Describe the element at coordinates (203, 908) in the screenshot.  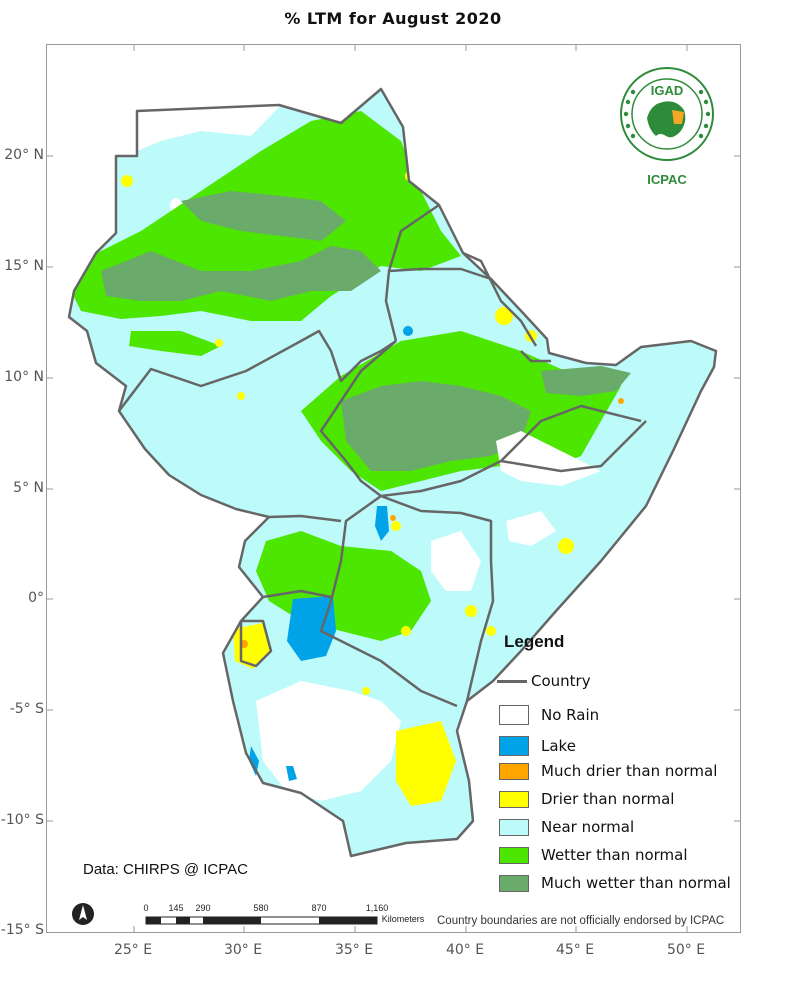
I see `scale-label-290: 290` at that location.